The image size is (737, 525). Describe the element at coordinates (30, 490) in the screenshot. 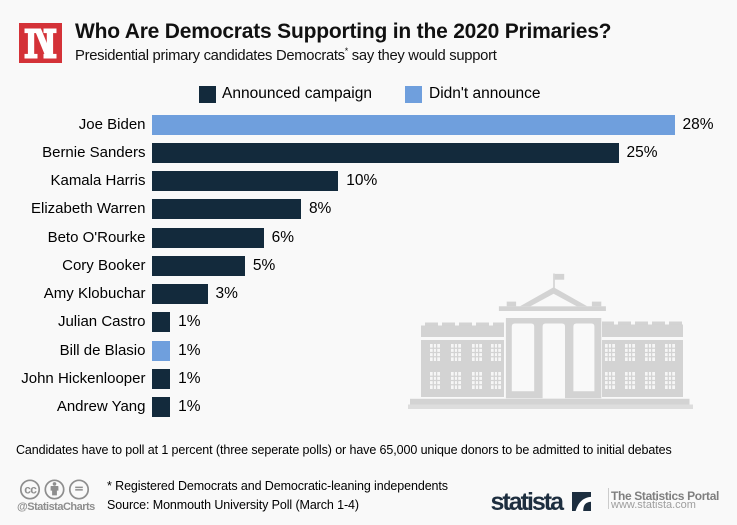

I see `svg-text: cc` at that location.